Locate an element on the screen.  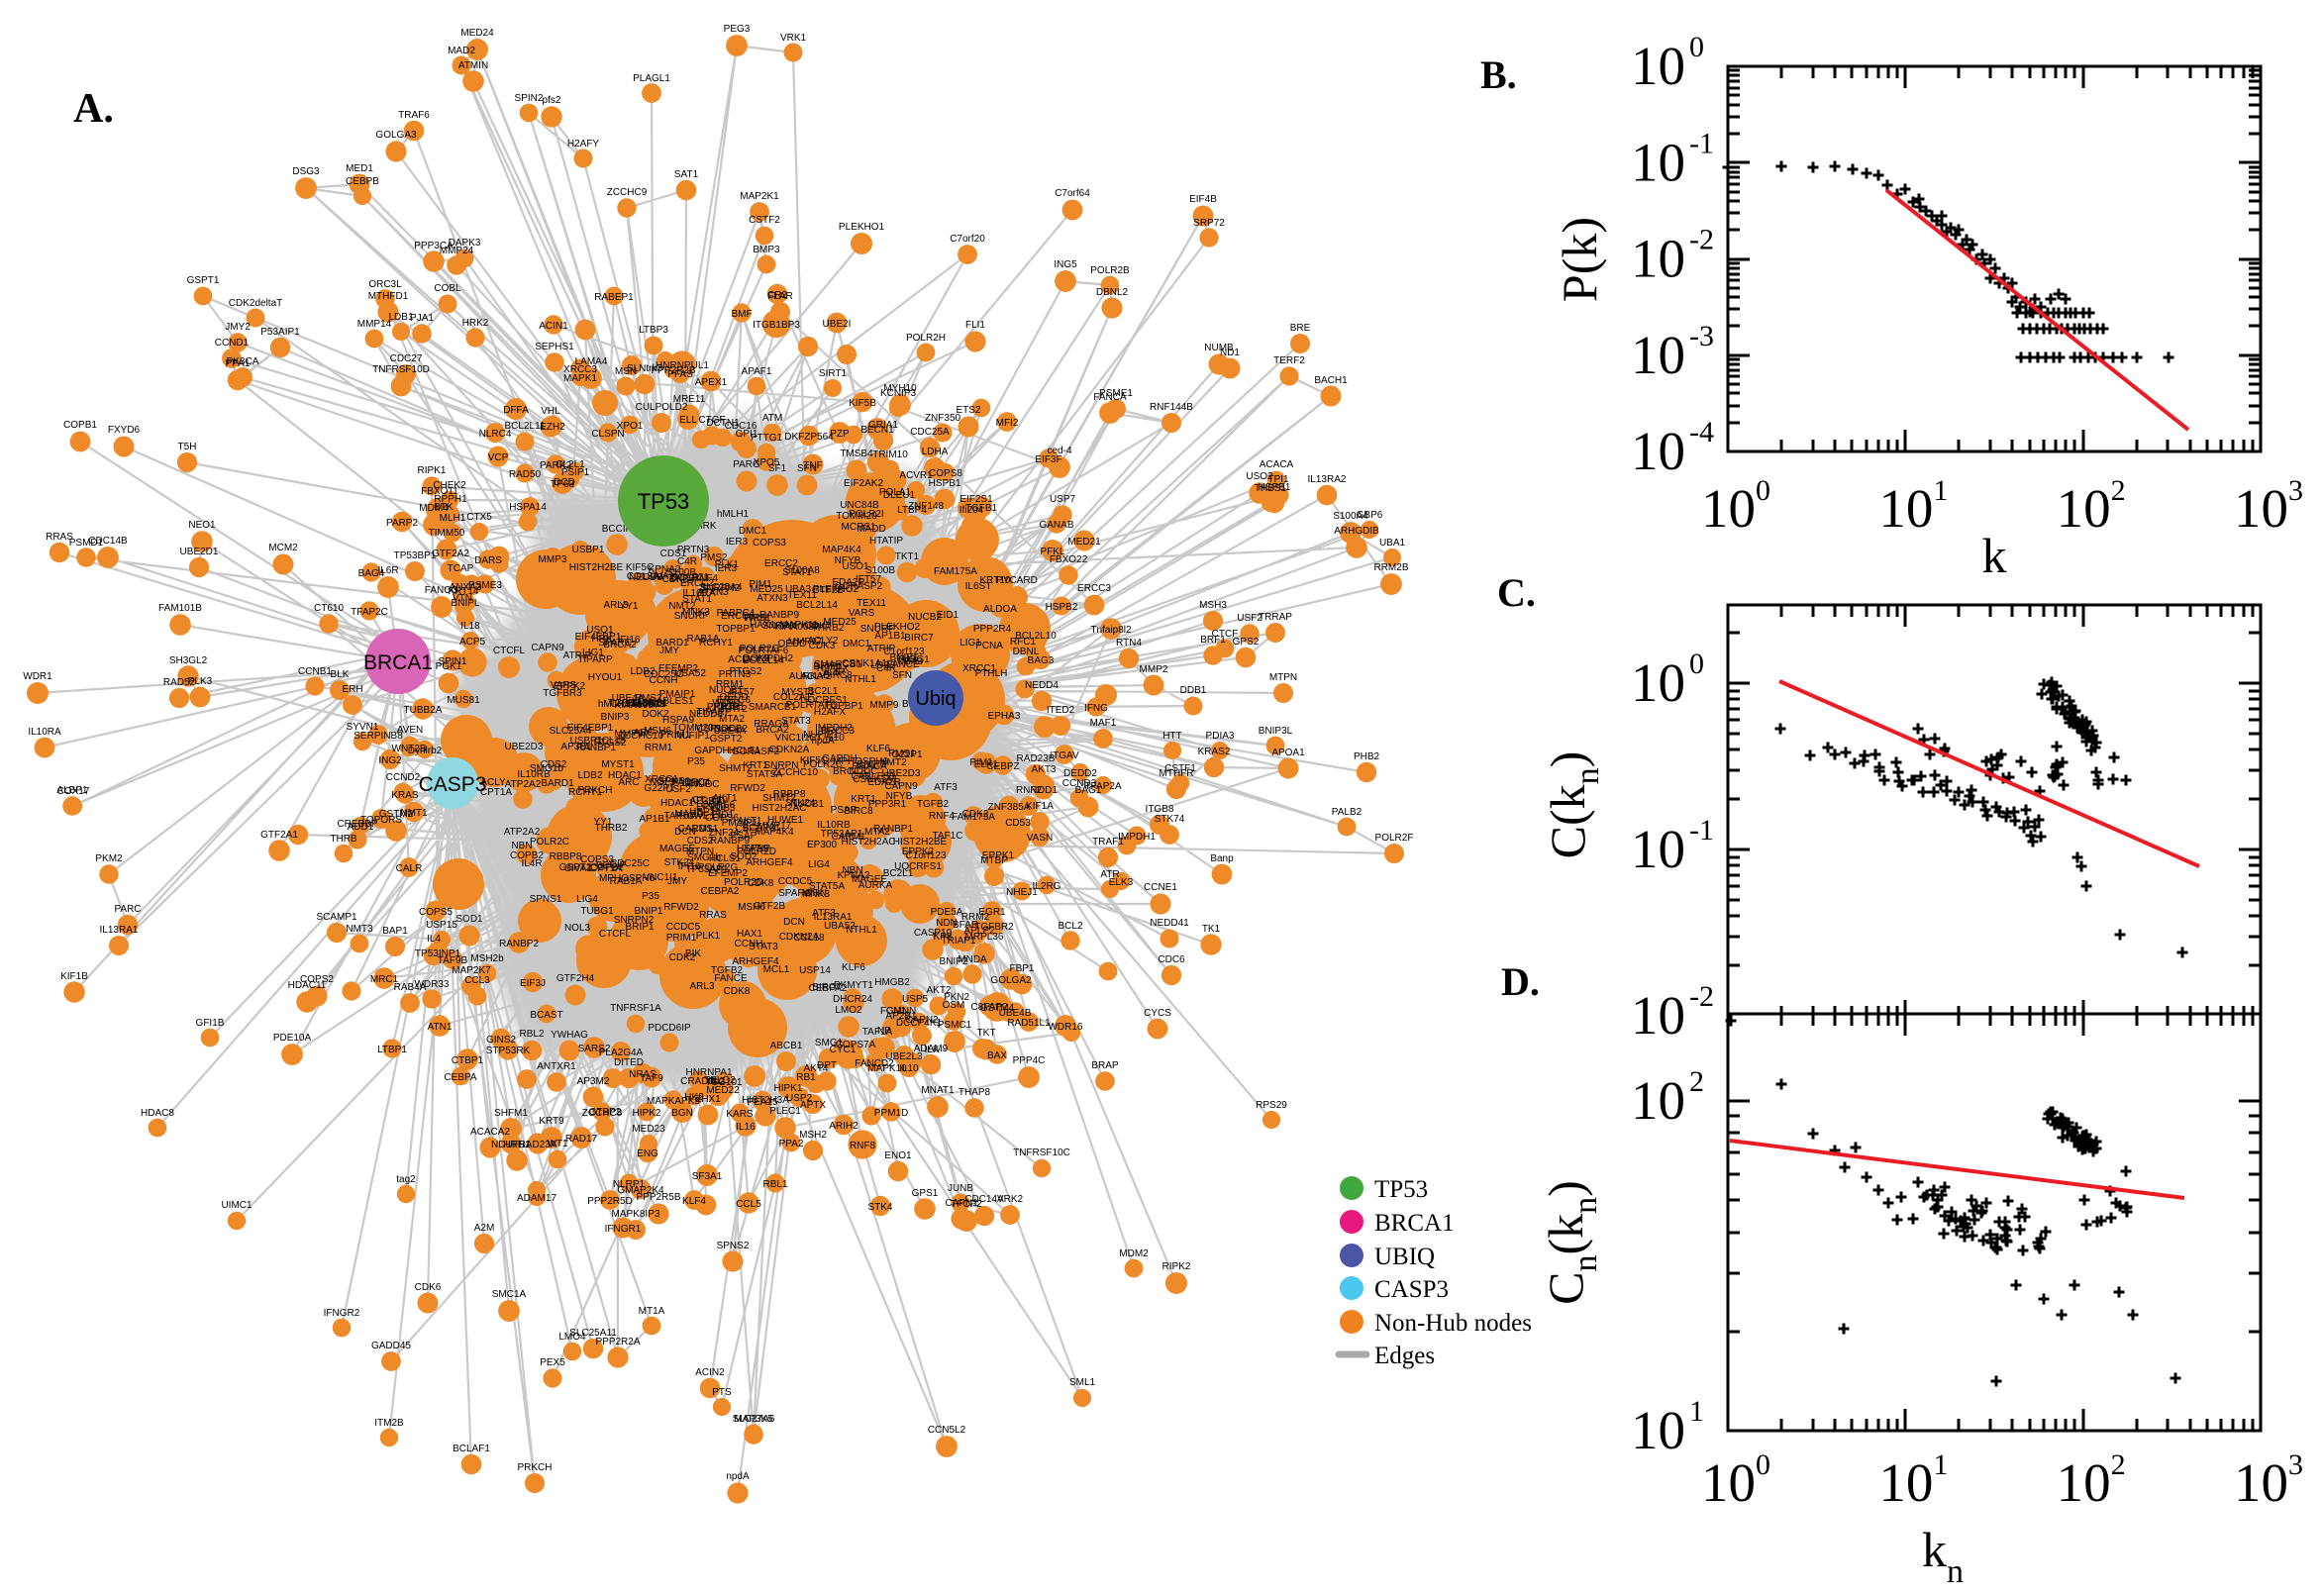
svg-text: CCND1 is located at coordinates (232, 344).